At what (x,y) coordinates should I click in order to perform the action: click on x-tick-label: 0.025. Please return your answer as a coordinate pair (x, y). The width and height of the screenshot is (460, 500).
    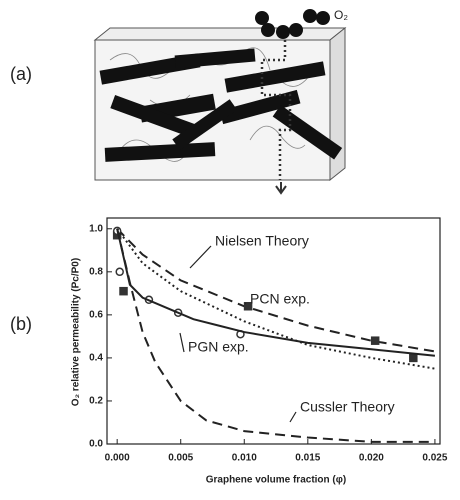
    Looking at the image, I should click on (434, 458).